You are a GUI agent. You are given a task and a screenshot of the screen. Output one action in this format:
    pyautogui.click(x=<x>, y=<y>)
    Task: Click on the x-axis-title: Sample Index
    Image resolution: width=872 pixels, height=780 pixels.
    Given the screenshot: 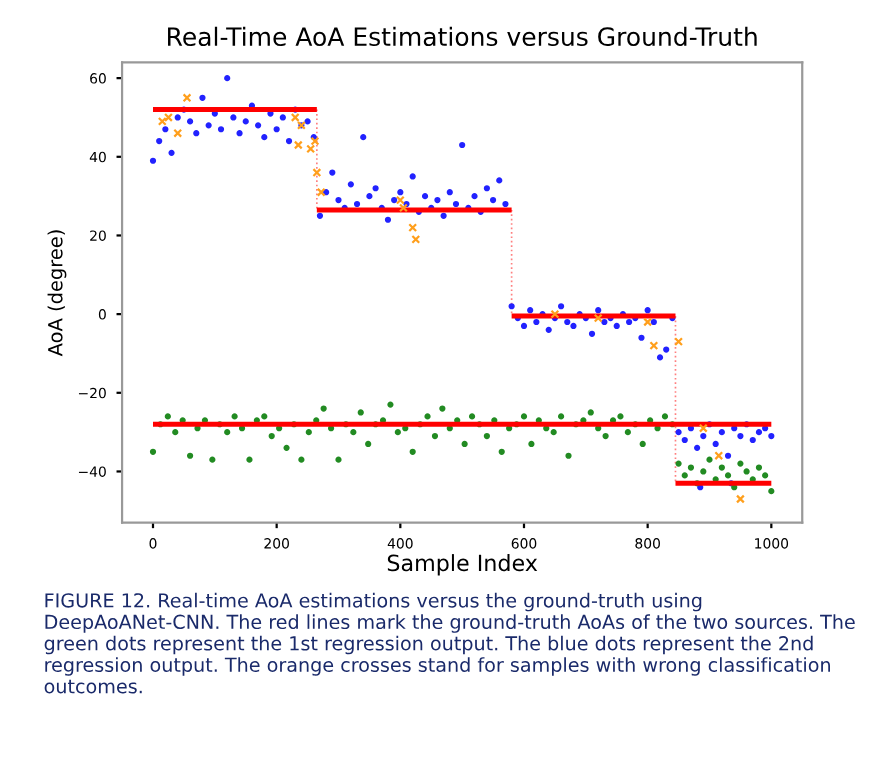 What is the action you would take?
    pyautogui.click(x=462, y=565)
    